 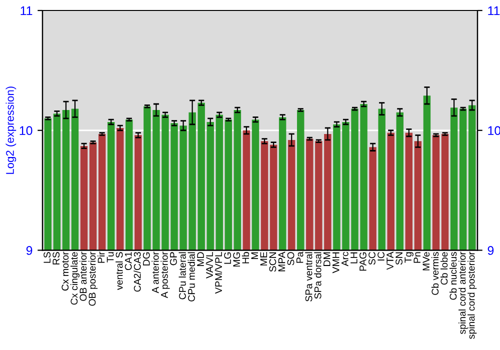 What do you see at coordinates (101, 257) in the screenshot?
I see `x-tick-label: Pir` at bounding box center [101, 257].